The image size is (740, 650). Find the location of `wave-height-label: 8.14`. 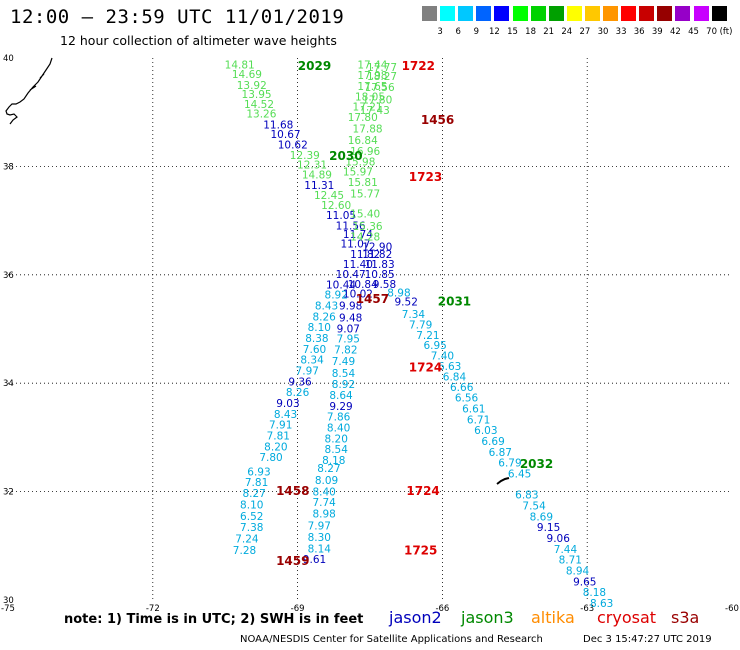

wave-height-label: 8.14 is located at coordinates (320, 549).